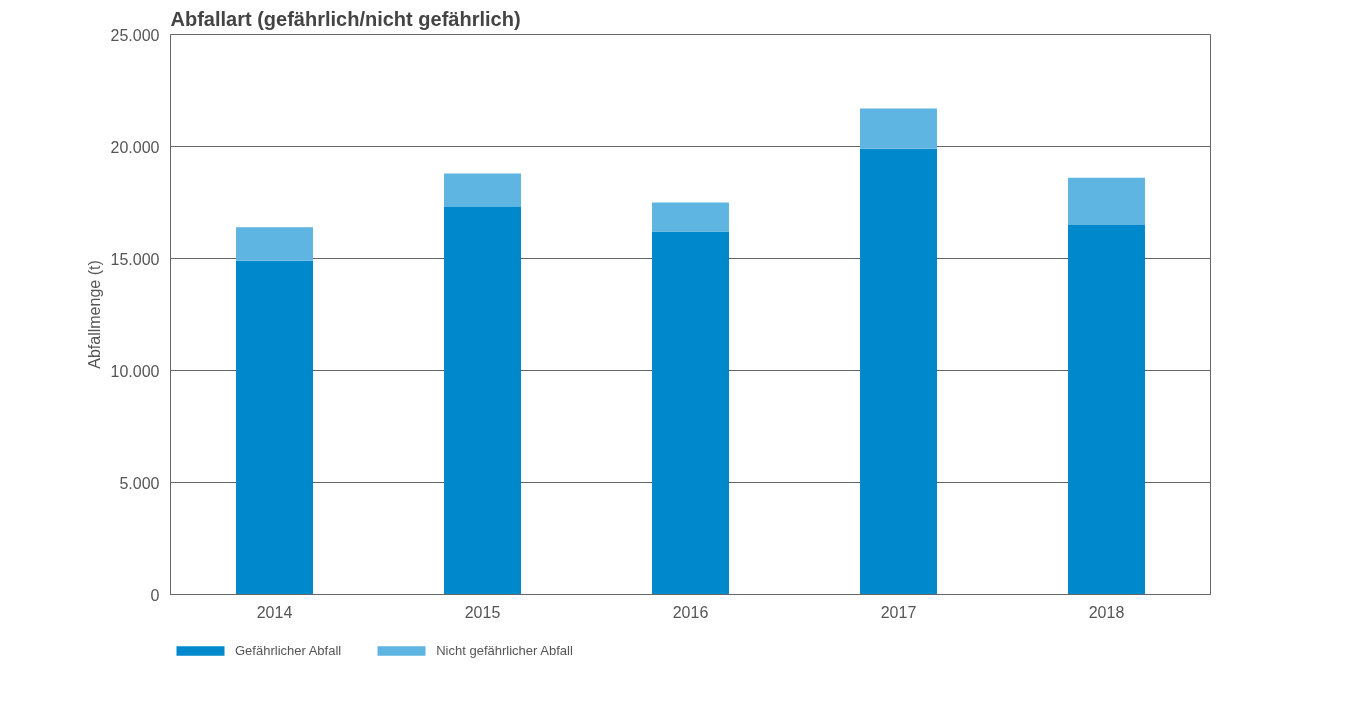 This screenshot has width=1368, height=707. What do you see at coordinates (898, 612) in the screenshot?
I see `x-tick-label: 2017` at bounding box center [898, 612].